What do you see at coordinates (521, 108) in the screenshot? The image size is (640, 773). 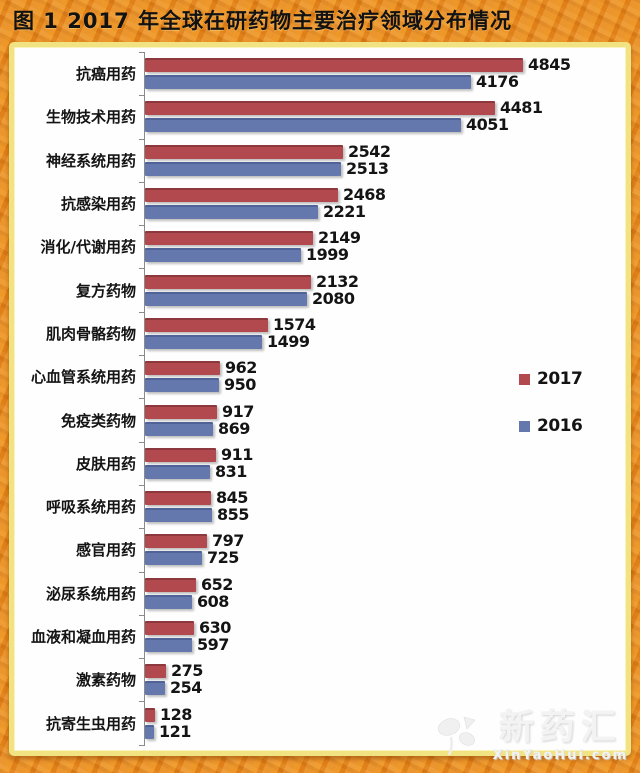 I see `value-label-2017: 4481` at bounding box center [521, 108].